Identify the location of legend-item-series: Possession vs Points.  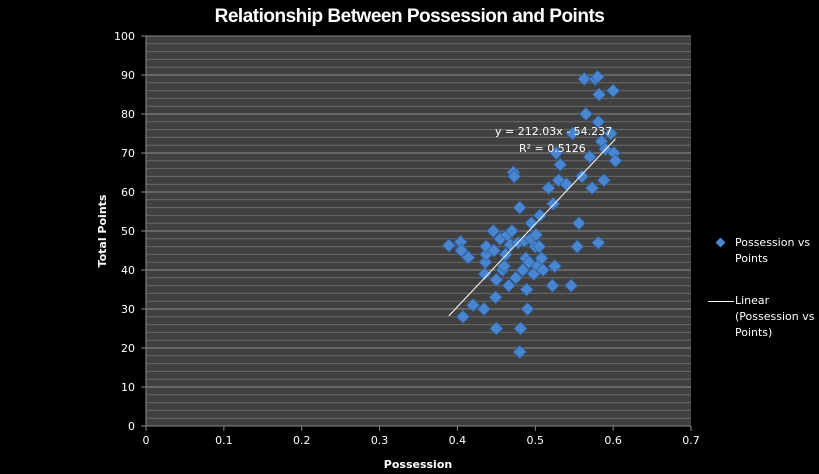
(762, 251).